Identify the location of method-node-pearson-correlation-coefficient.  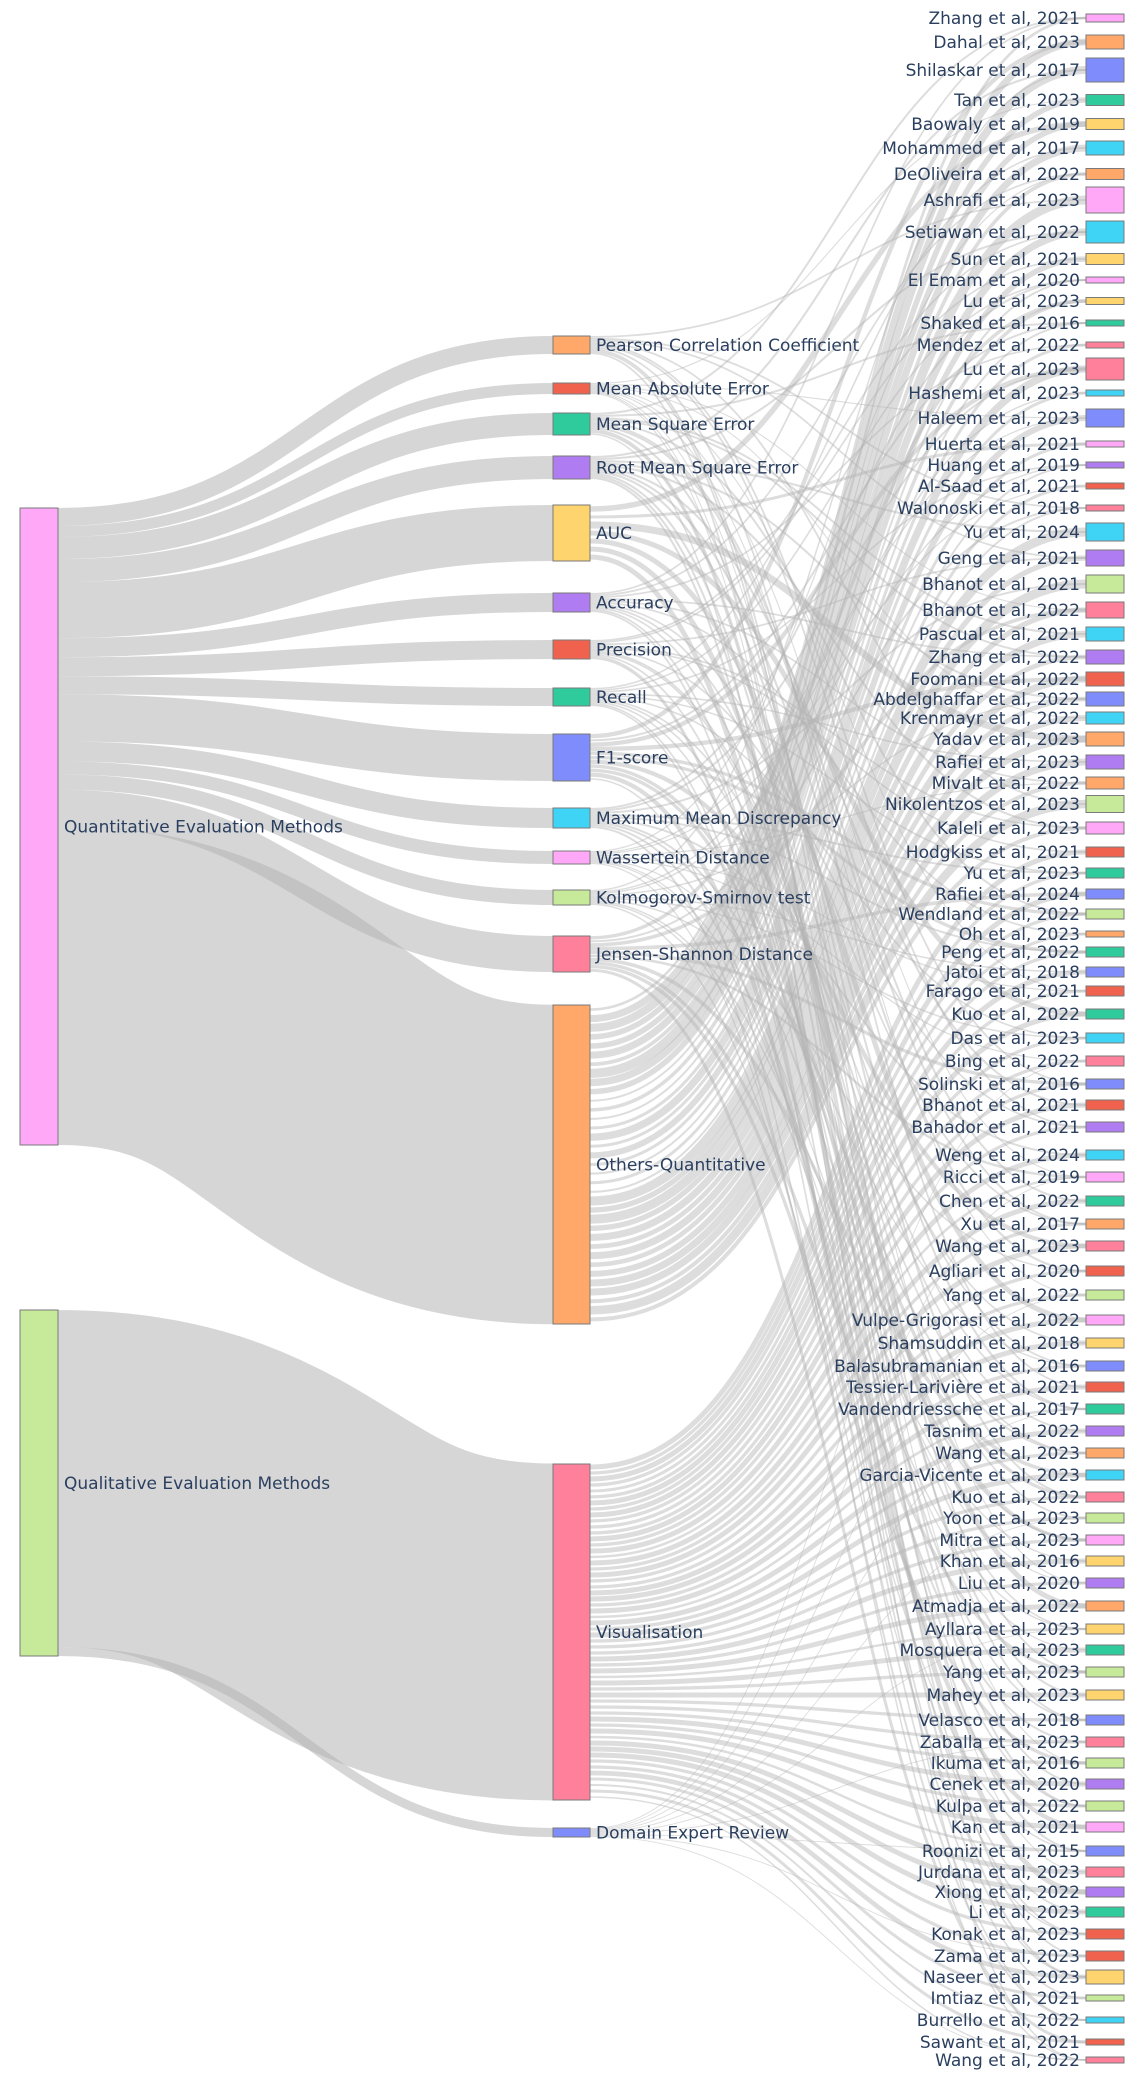
(571, 345).